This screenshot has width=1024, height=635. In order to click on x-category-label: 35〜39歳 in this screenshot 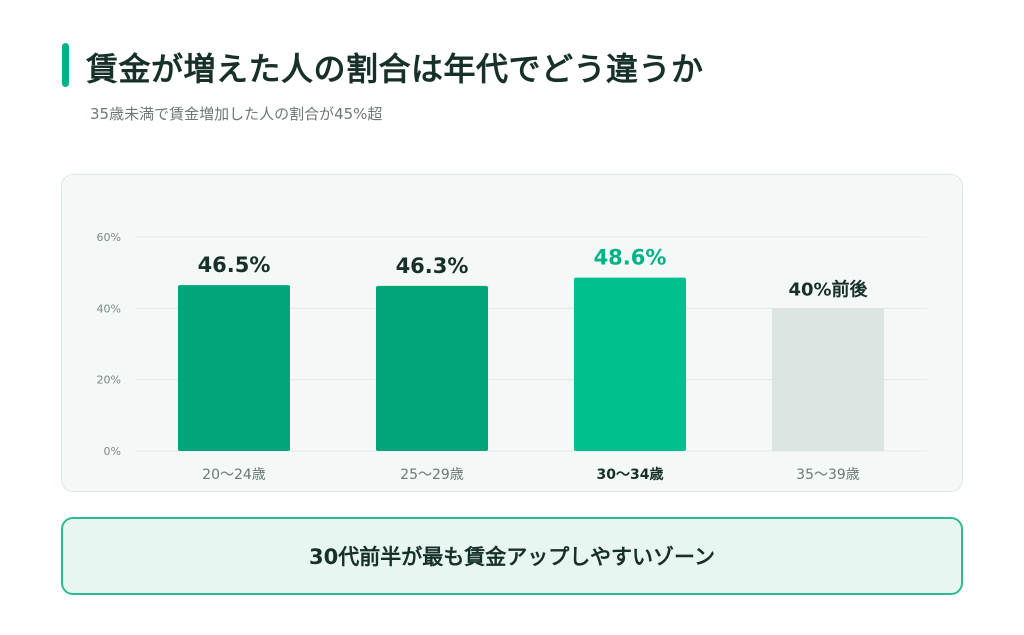, I will do `click(828, 475)`.